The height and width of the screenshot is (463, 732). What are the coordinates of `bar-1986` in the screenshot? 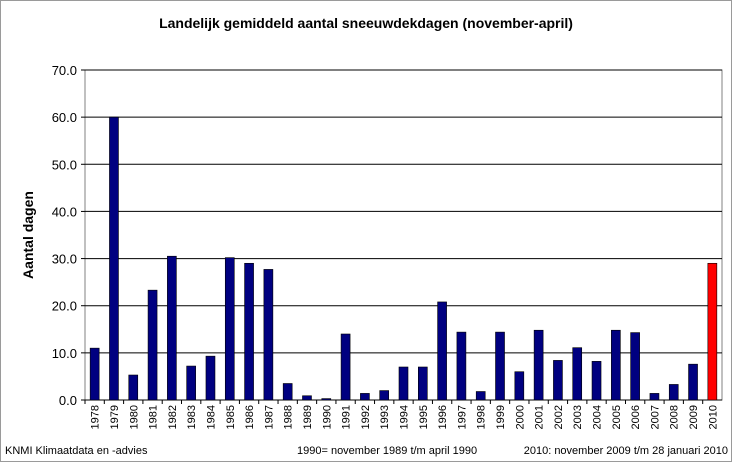 It's located at (249, 331).